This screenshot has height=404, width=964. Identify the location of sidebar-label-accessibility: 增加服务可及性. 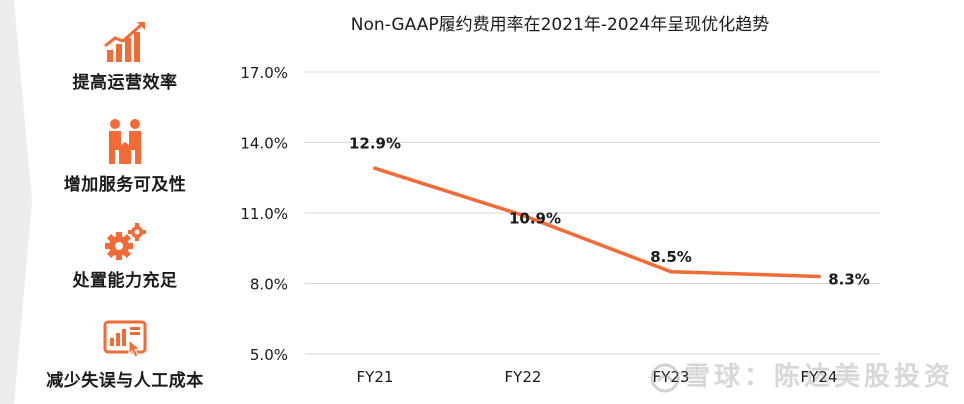
(125, 185).